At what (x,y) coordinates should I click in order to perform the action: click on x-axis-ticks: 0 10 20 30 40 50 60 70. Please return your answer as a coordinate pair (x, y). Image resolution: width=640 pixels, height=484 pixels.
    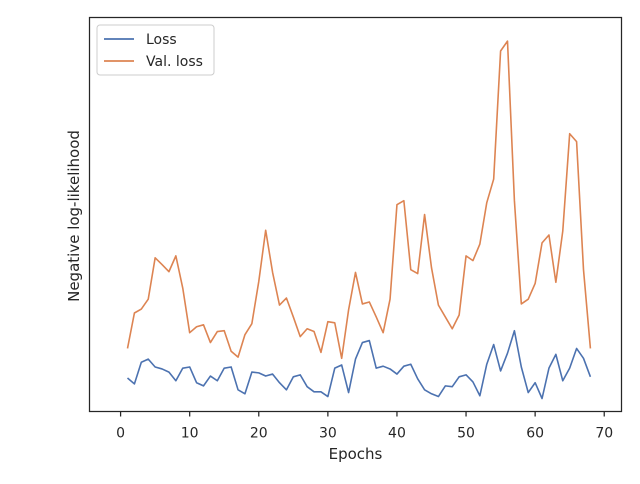
    Looking at the image, I should click on (364, 426).